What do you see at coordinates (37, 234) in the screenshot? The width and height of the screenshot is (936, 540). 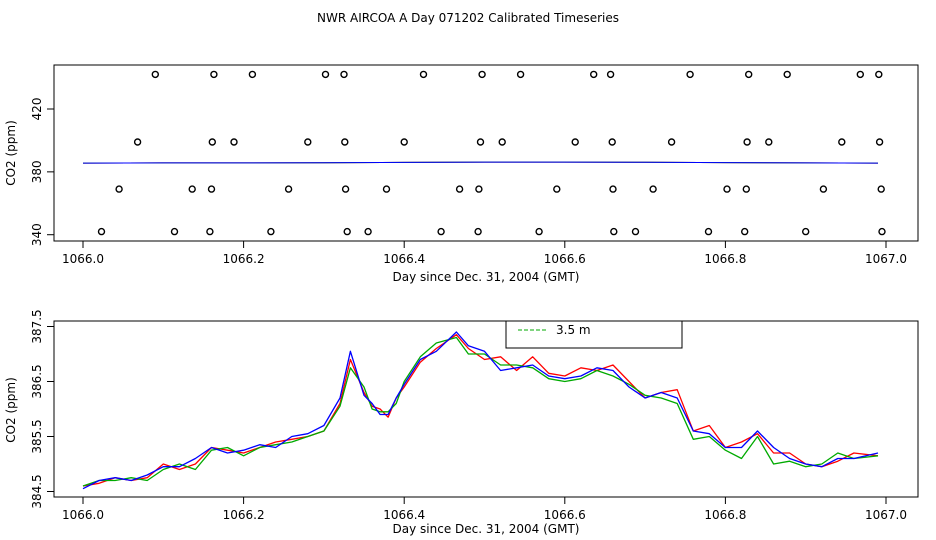 I see `y-tick-label: 340` at bounding box center [37, 234].